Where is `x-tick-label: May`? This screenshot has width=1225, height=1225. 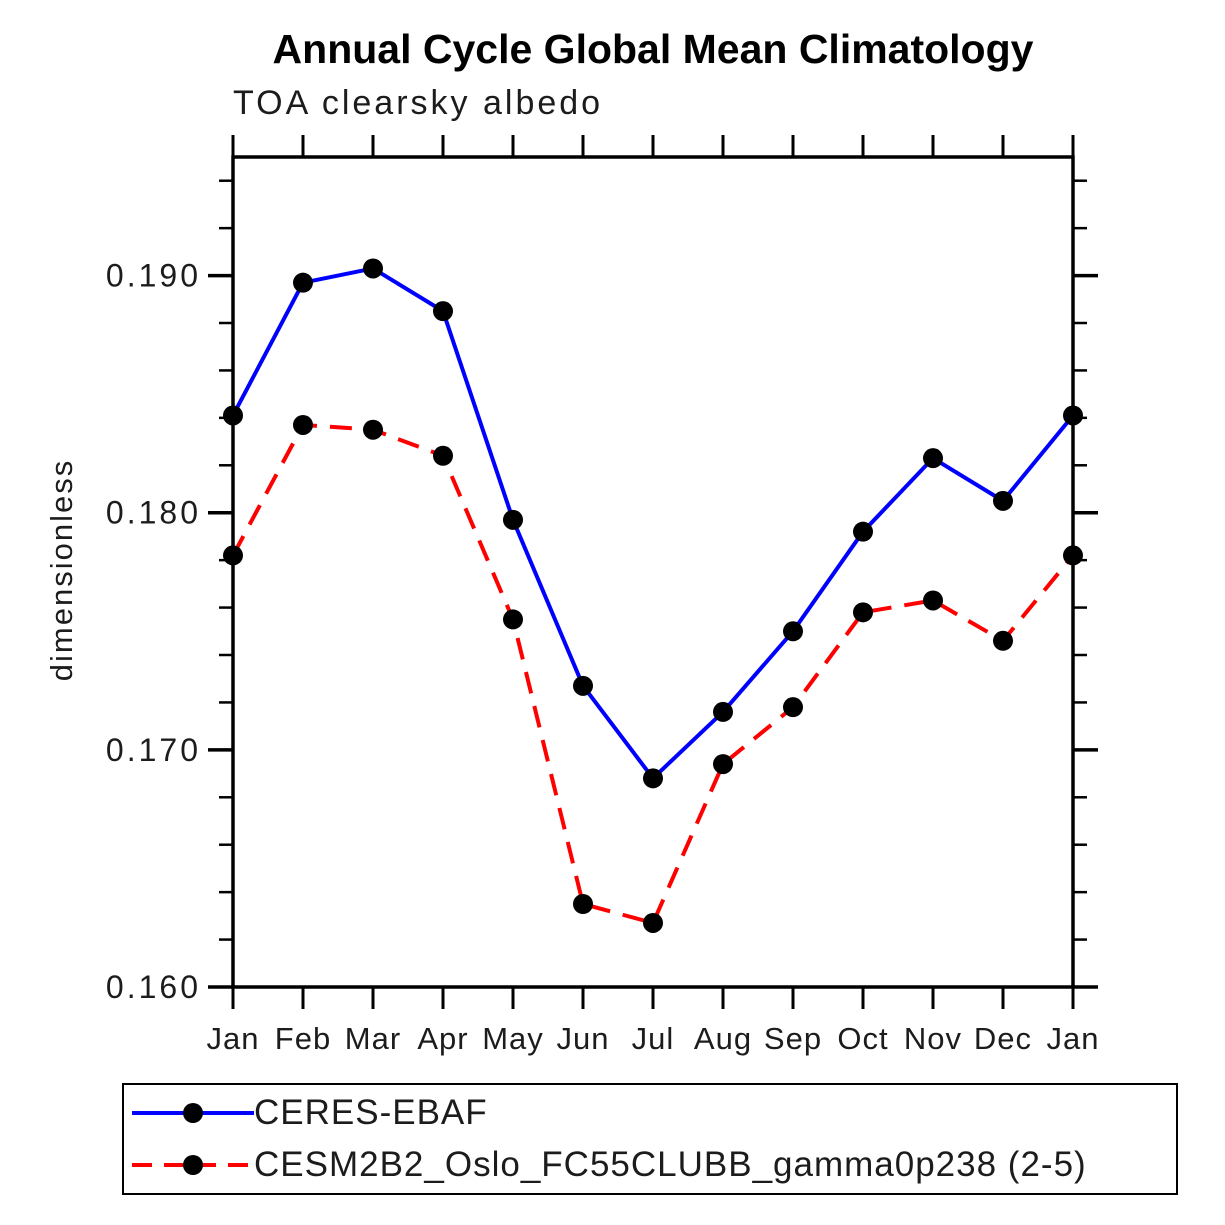 x-tick-label: May is located at coordinates (513, 1038).